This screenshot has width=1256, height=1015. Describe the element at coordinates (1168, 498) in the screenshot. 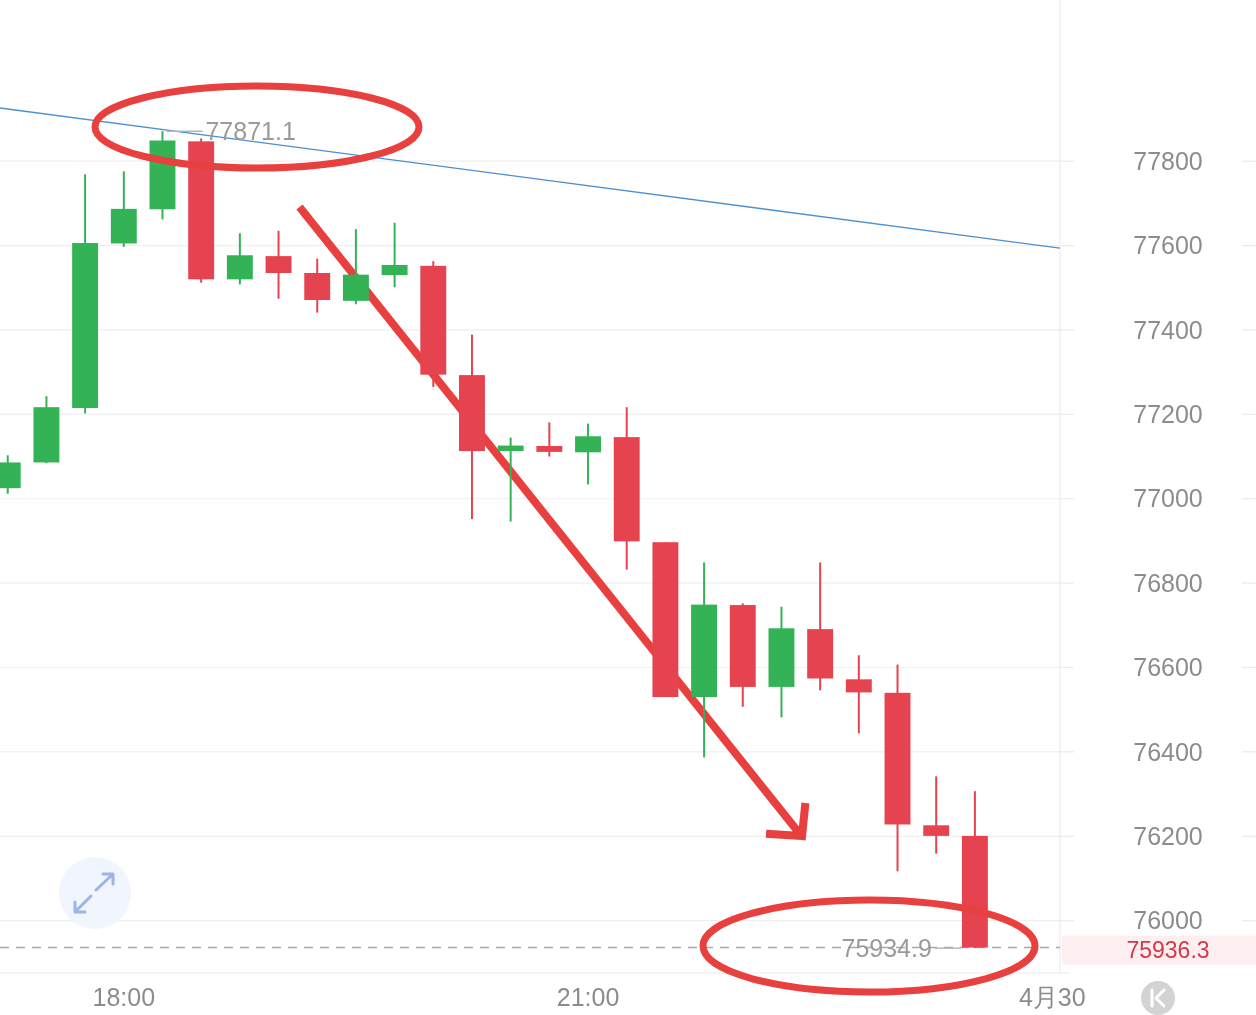

I see `y-tick-label: 77000` at that location.